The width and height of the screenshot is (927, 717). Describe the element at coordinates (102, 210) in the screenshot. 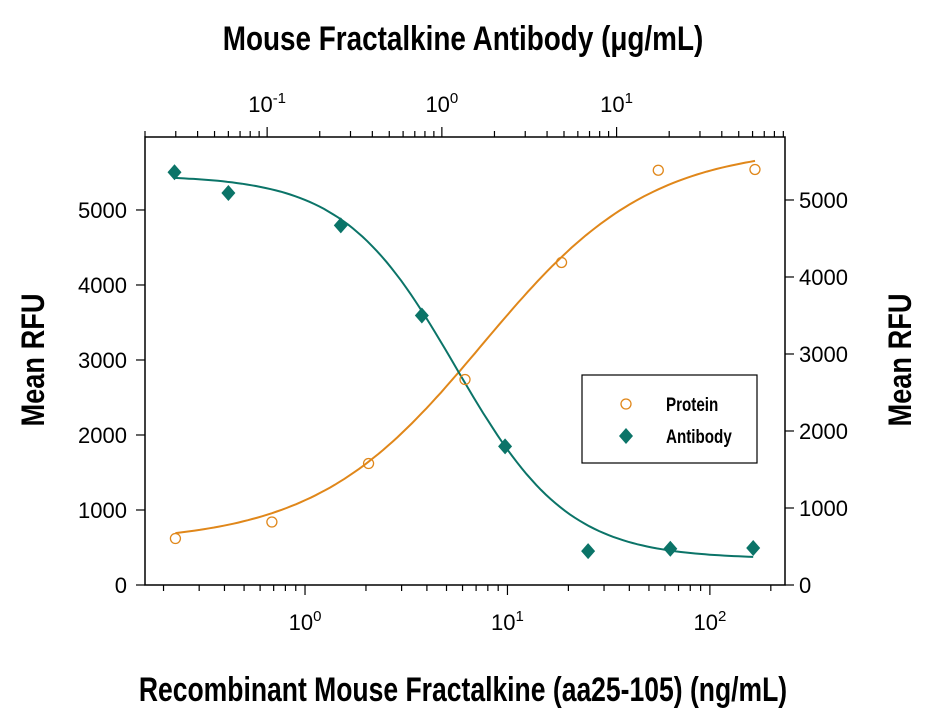

I see `left-axis-tick-label: 5000` at that location.